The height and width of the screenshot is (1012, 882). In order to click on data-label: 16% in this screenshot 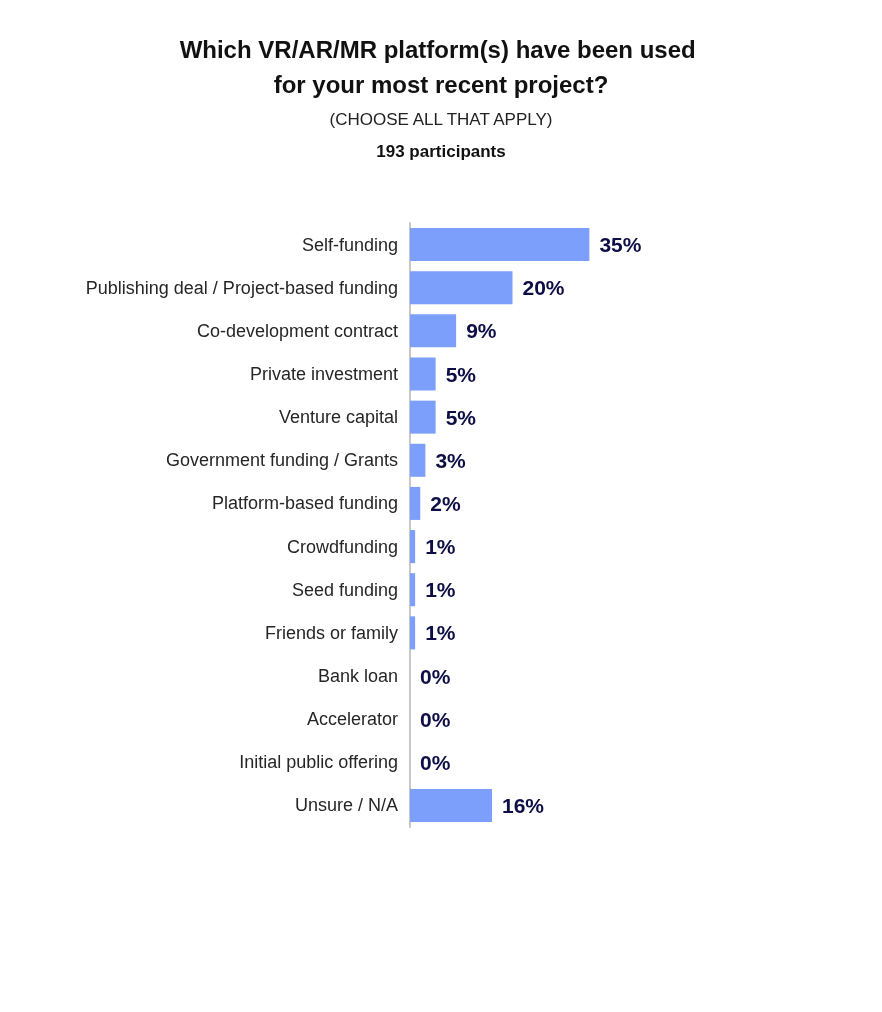, I will do `click(523, 805)`.